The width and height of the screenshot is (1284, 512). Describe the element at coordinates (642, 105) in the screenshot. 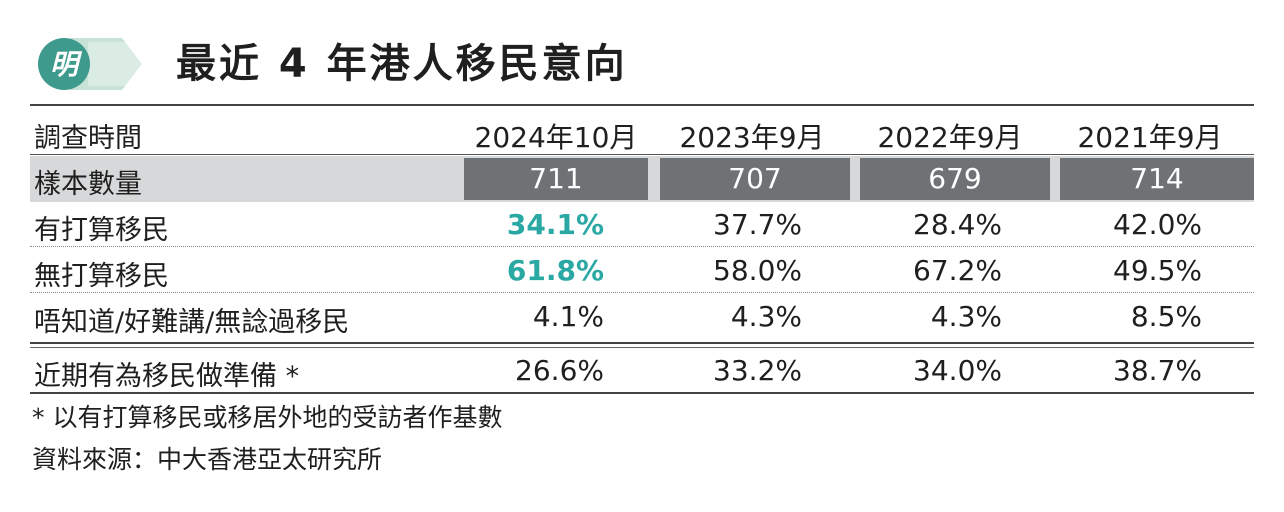

I see `top-rule` at that location.